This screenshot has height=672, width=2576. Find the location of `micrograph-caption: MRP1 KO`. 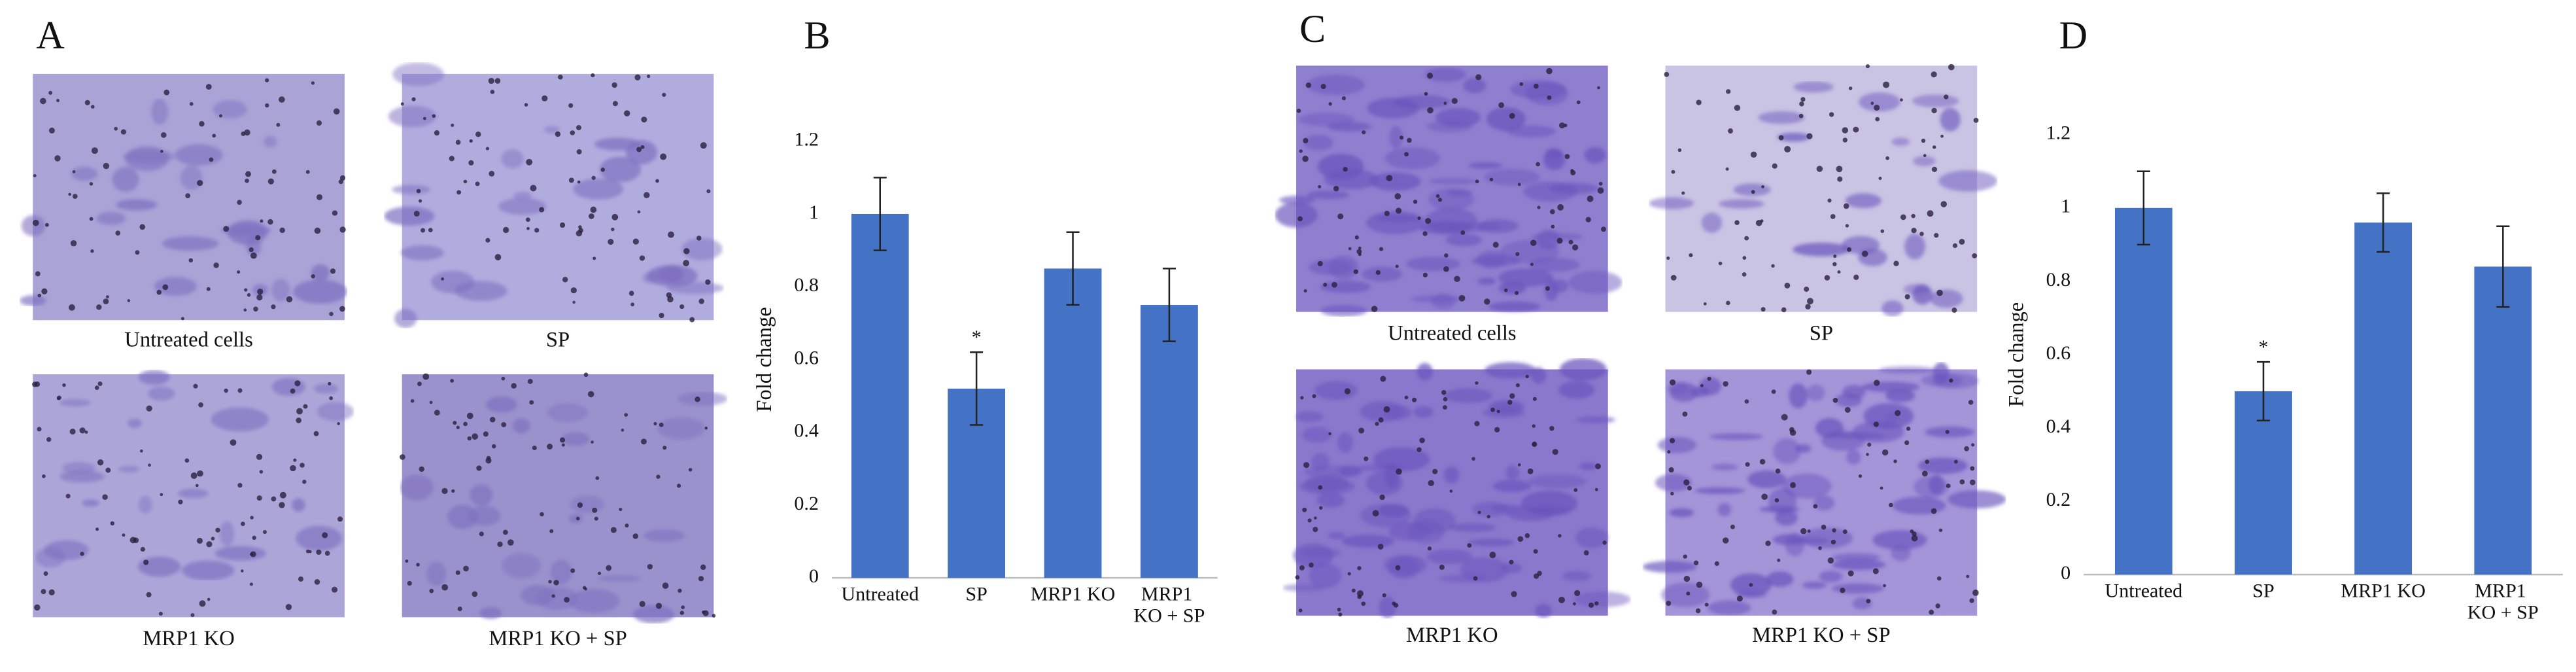

micrograph-caption: MRP1 KO is located at coordinates (189, 638).